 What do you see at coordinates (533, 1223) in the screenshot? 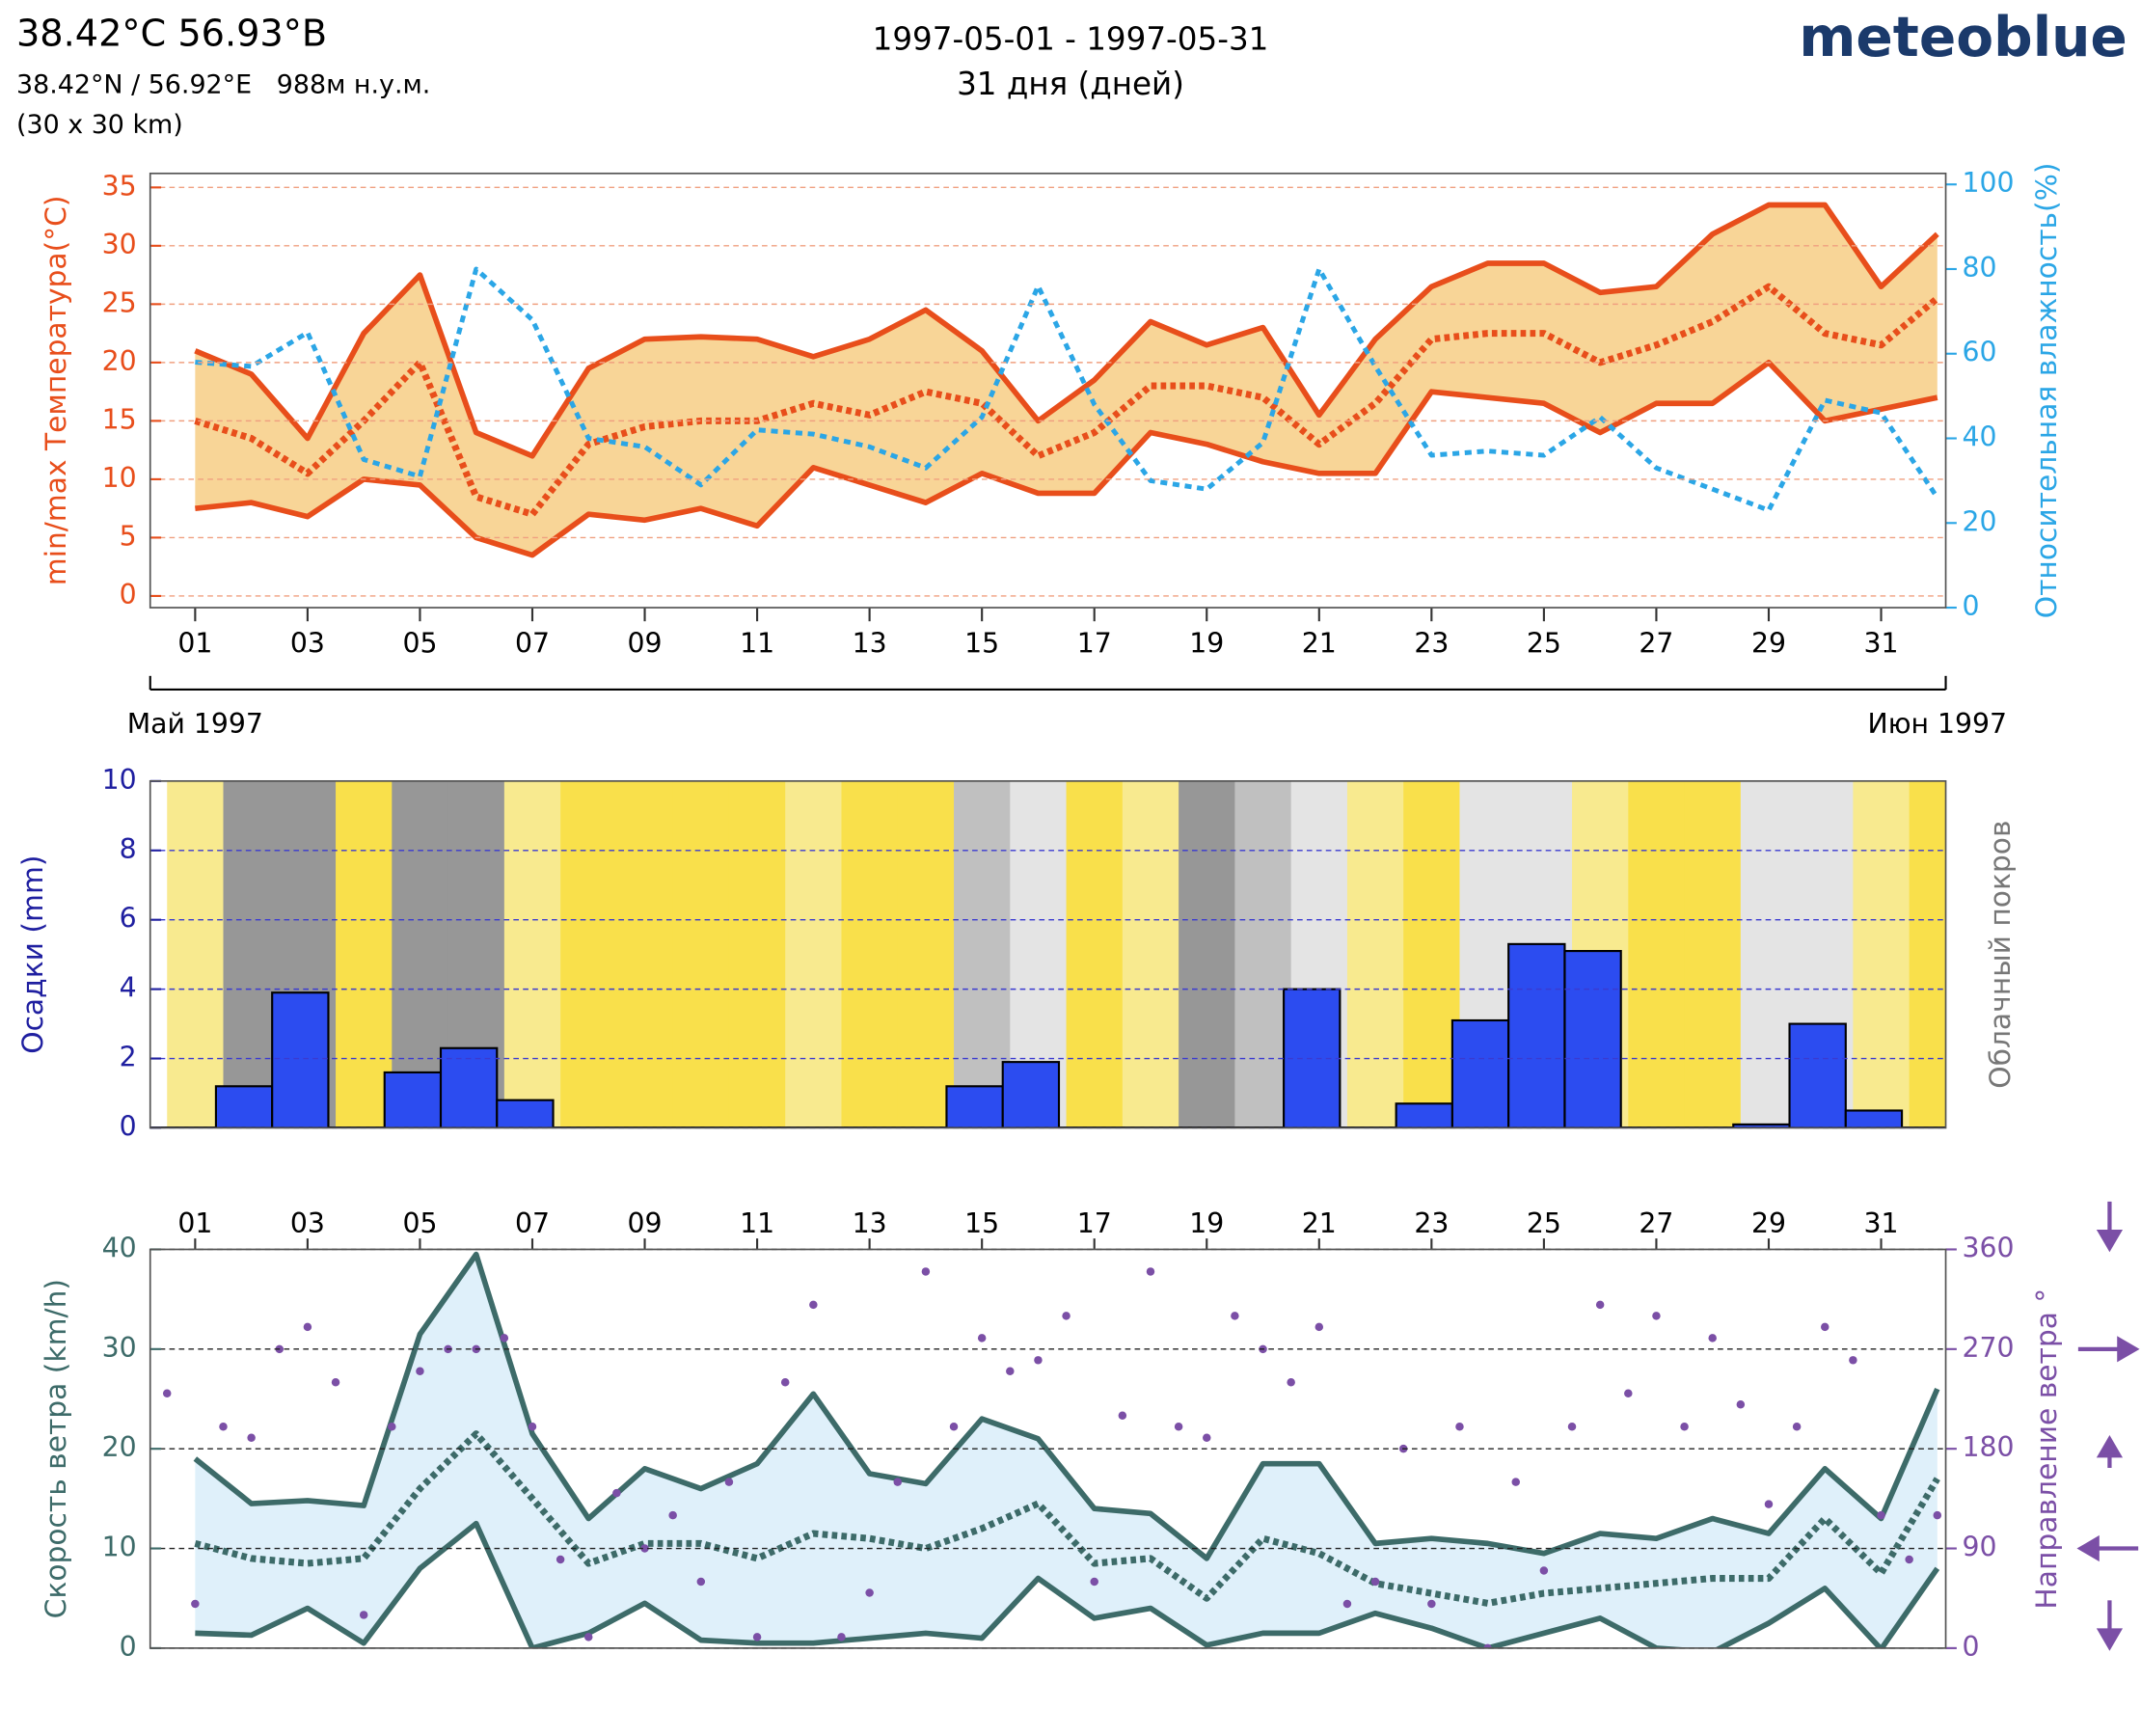
I see `x-tick-label: 07` at bounding box center [533, 1223].